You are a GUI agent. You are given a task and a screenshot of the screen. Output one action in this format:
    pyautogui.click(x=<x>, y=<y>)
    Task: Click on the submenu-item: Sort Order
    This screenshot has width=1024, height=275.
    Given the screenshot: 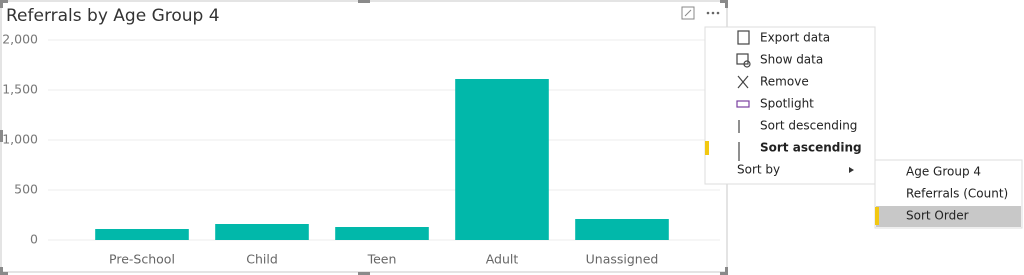 What is the action you would take?
    pyautogui.click(x=937, y=216)
    